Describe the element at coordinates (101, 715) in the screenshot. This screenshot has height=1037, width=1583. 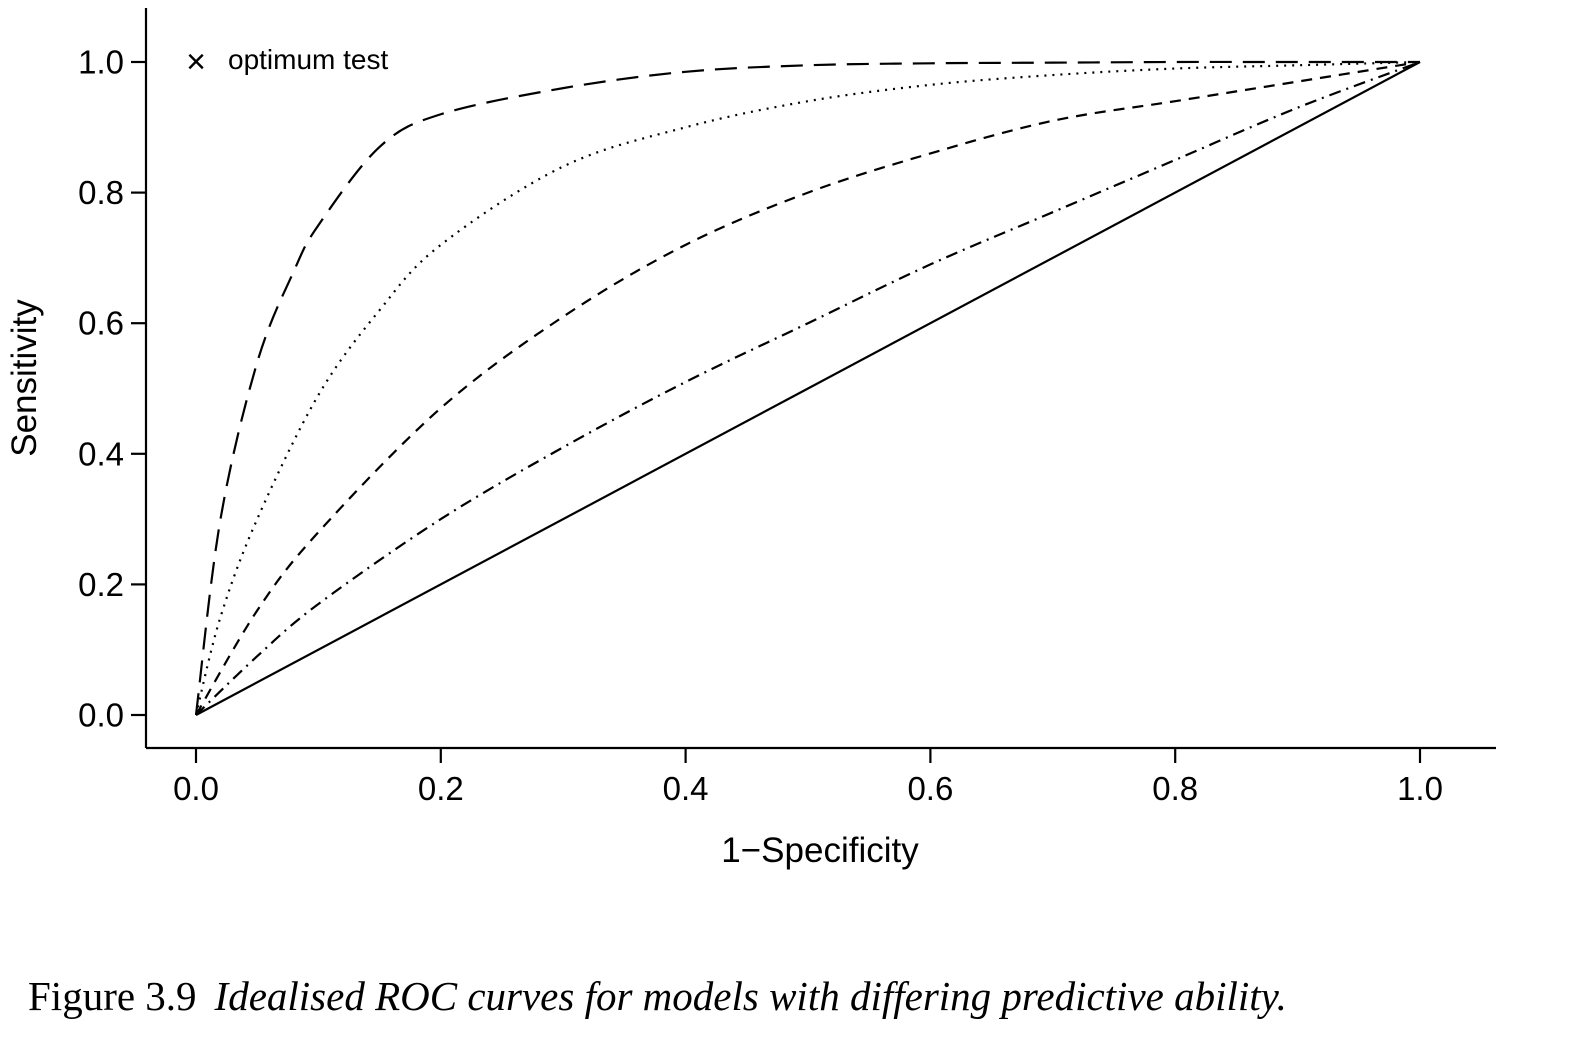
I see `y-tick-label: 0.0` at that location.